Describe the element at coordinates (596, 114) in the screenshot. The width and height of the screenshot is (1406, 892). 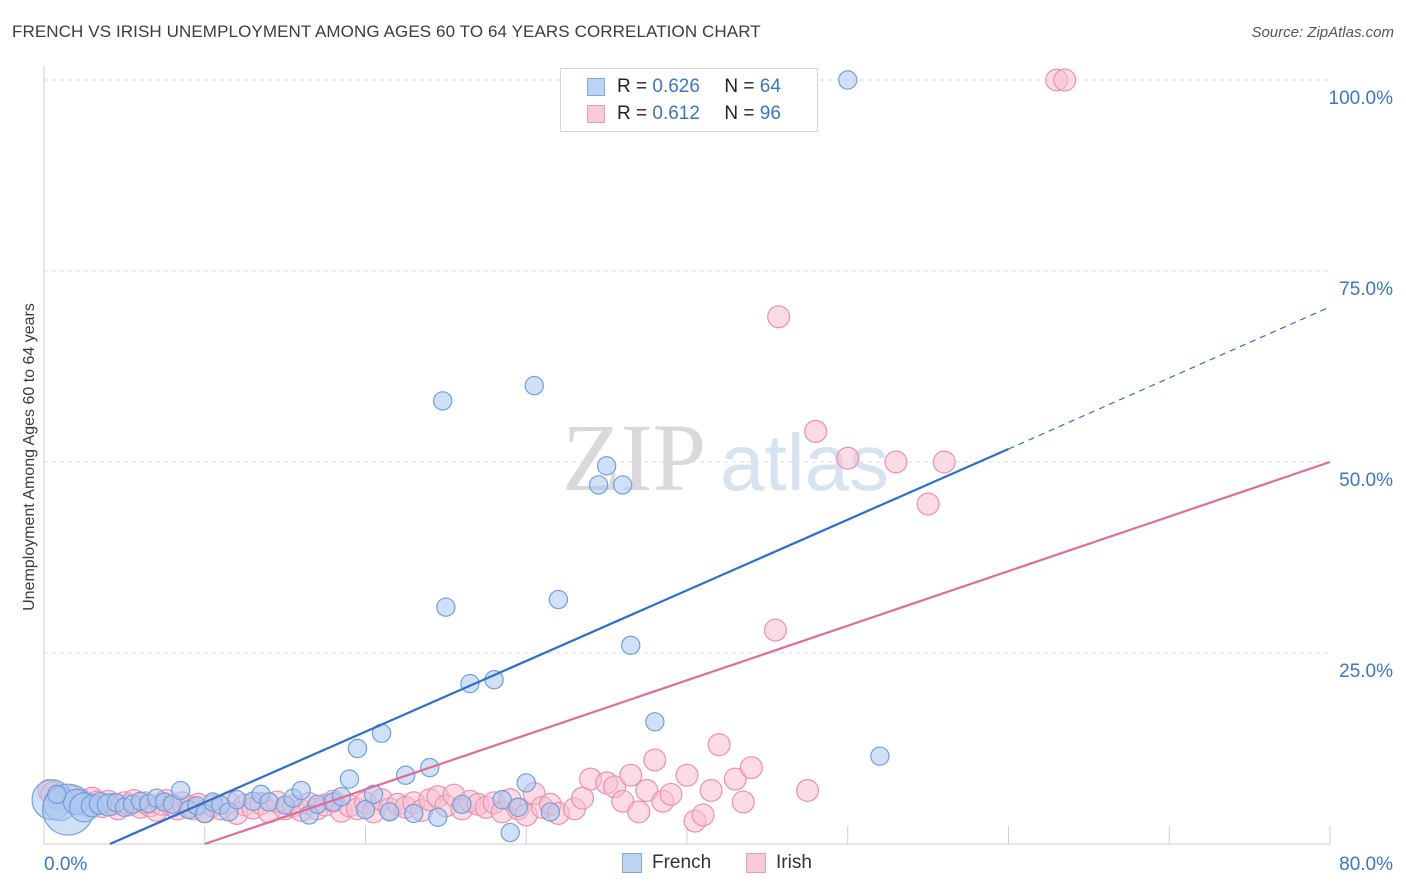
I see `irish-swatch` at that location.